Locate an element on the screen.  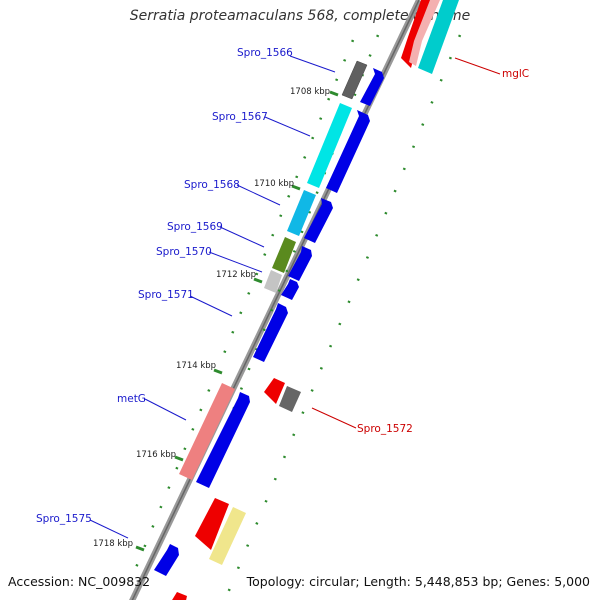
gene-label-spro-1566: Spro_1566 is located at coordinates (265, 53).